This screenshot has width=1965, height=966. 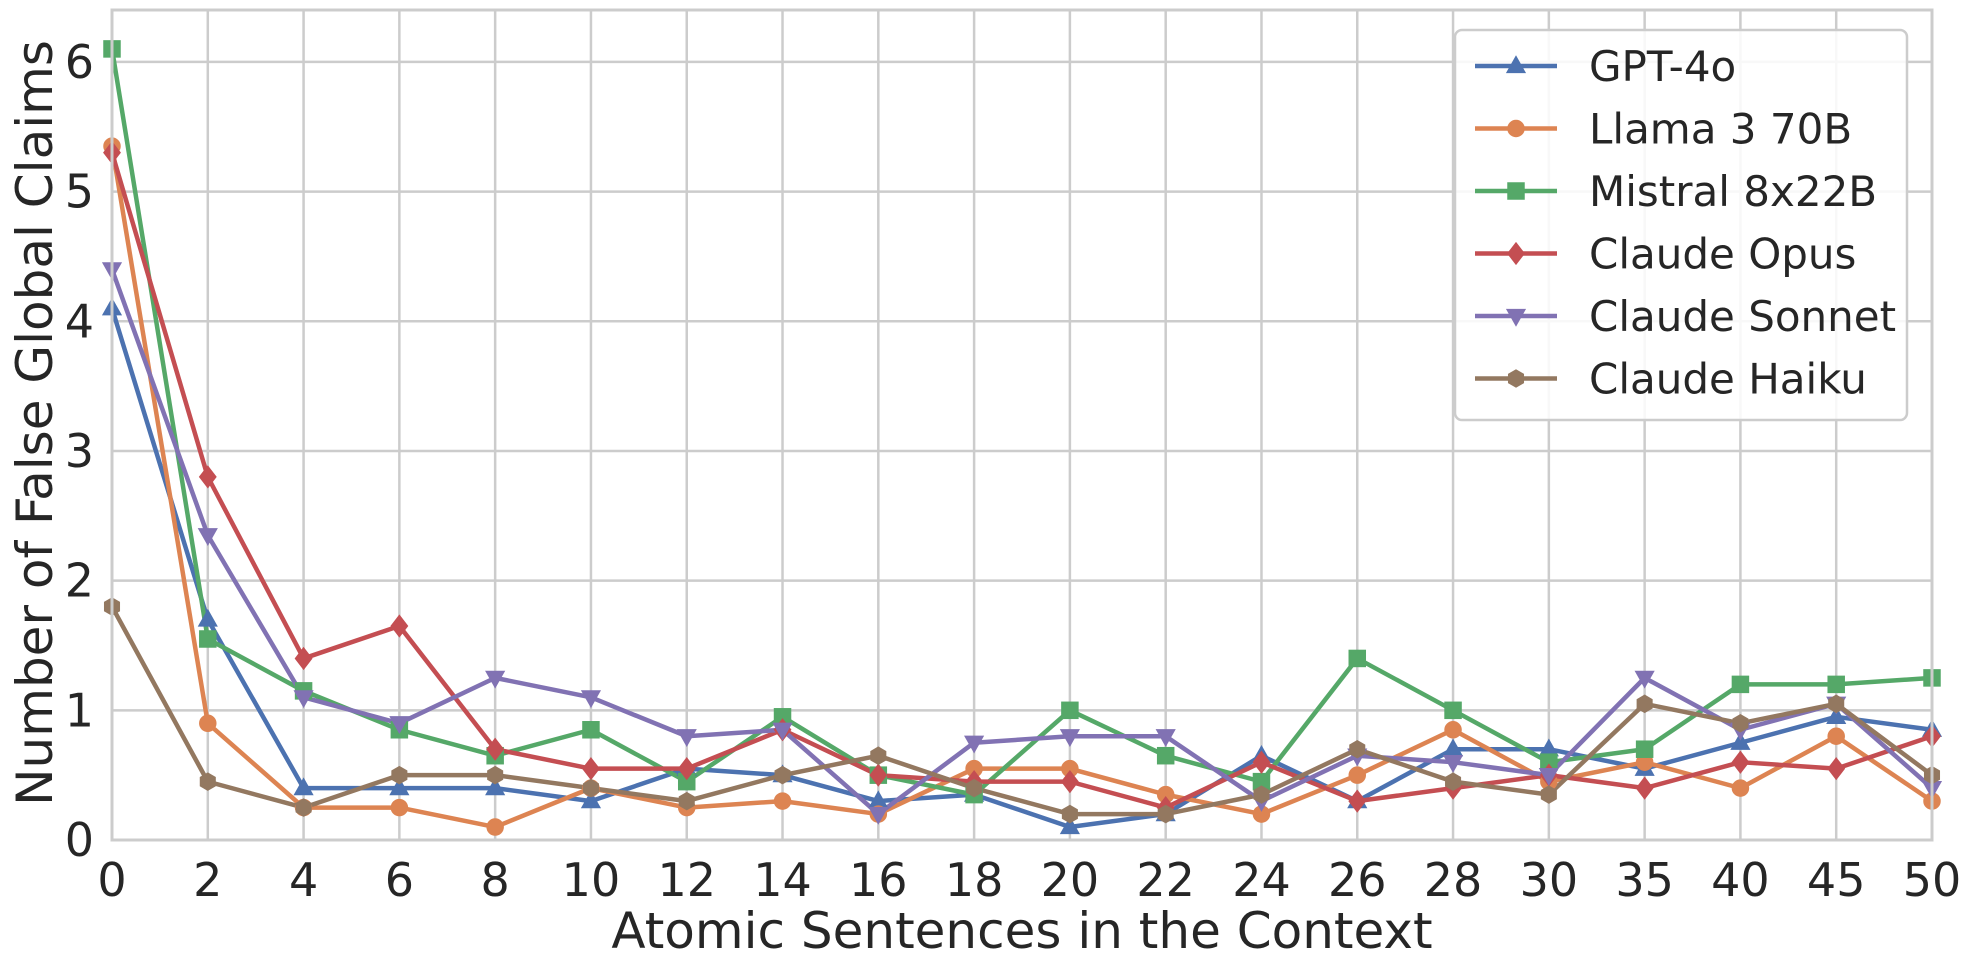 What do you see at coordinates (79, 710) in the screenshot?
I see `y-tick-label: 1` at bounding box center [79, 710].